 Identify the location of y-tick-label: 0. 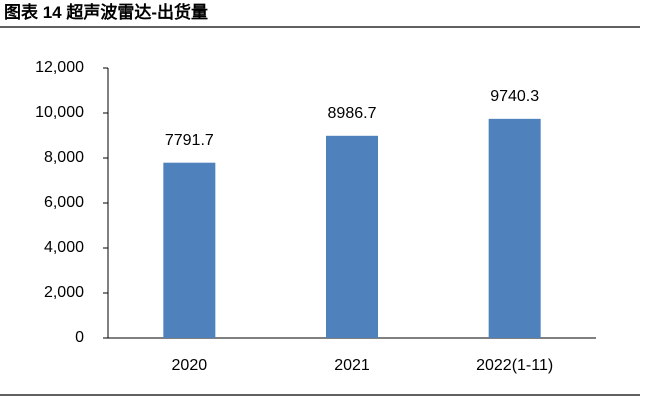
(79, 337).